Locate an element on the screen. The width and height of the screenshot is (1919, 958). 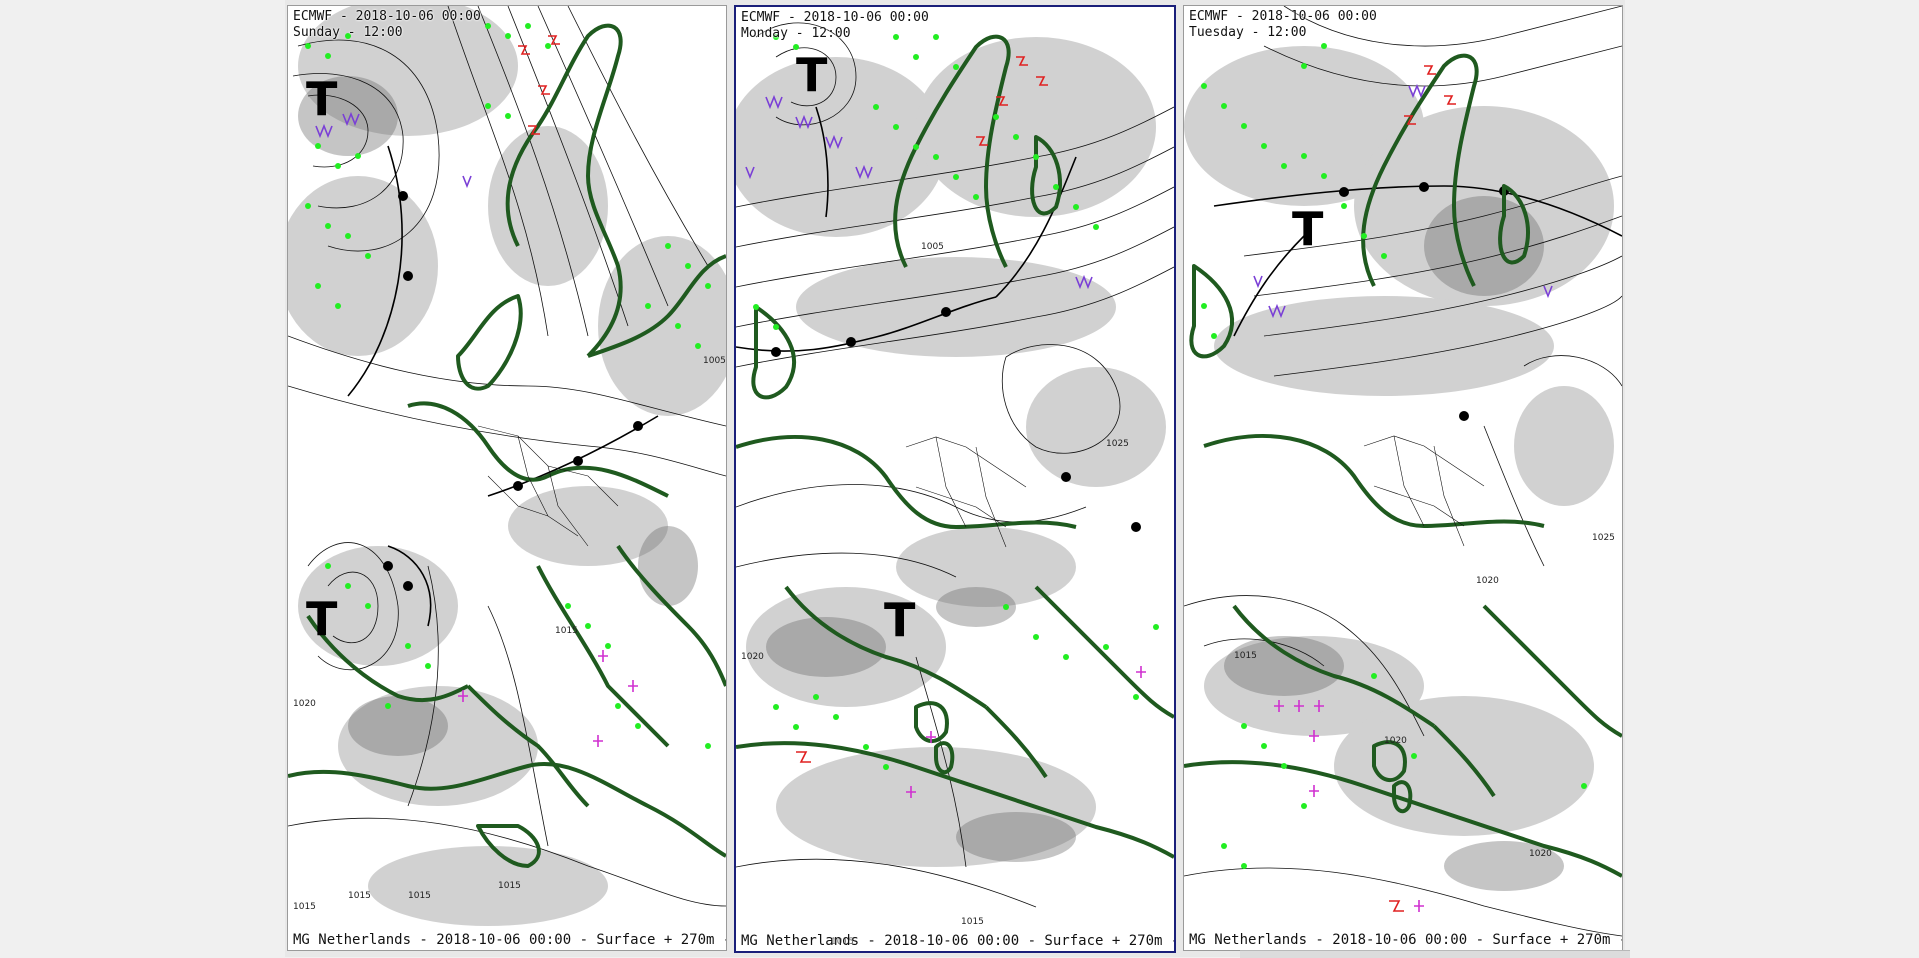
panel-header-valid-time: Monday - 12:00 is located at coordinates (796, 33).